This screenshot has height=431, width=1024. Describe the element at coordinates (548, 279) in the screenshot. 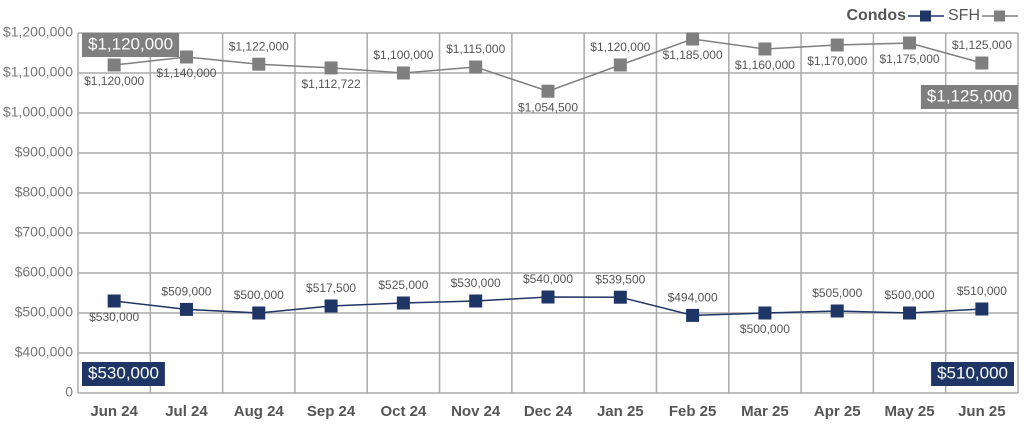

I see `data-label: $540,000` at that location.